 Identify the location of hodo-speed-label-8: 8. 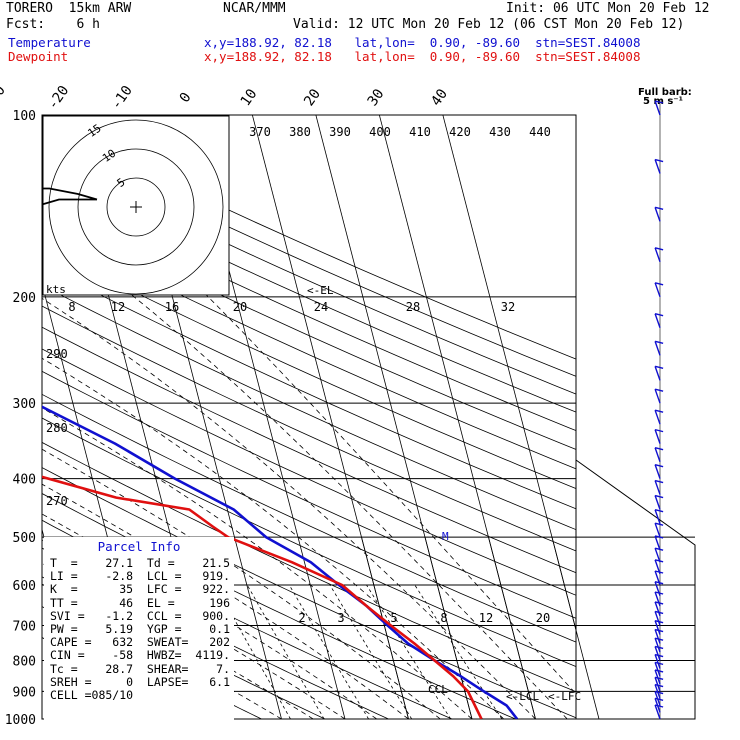
(71, 307).